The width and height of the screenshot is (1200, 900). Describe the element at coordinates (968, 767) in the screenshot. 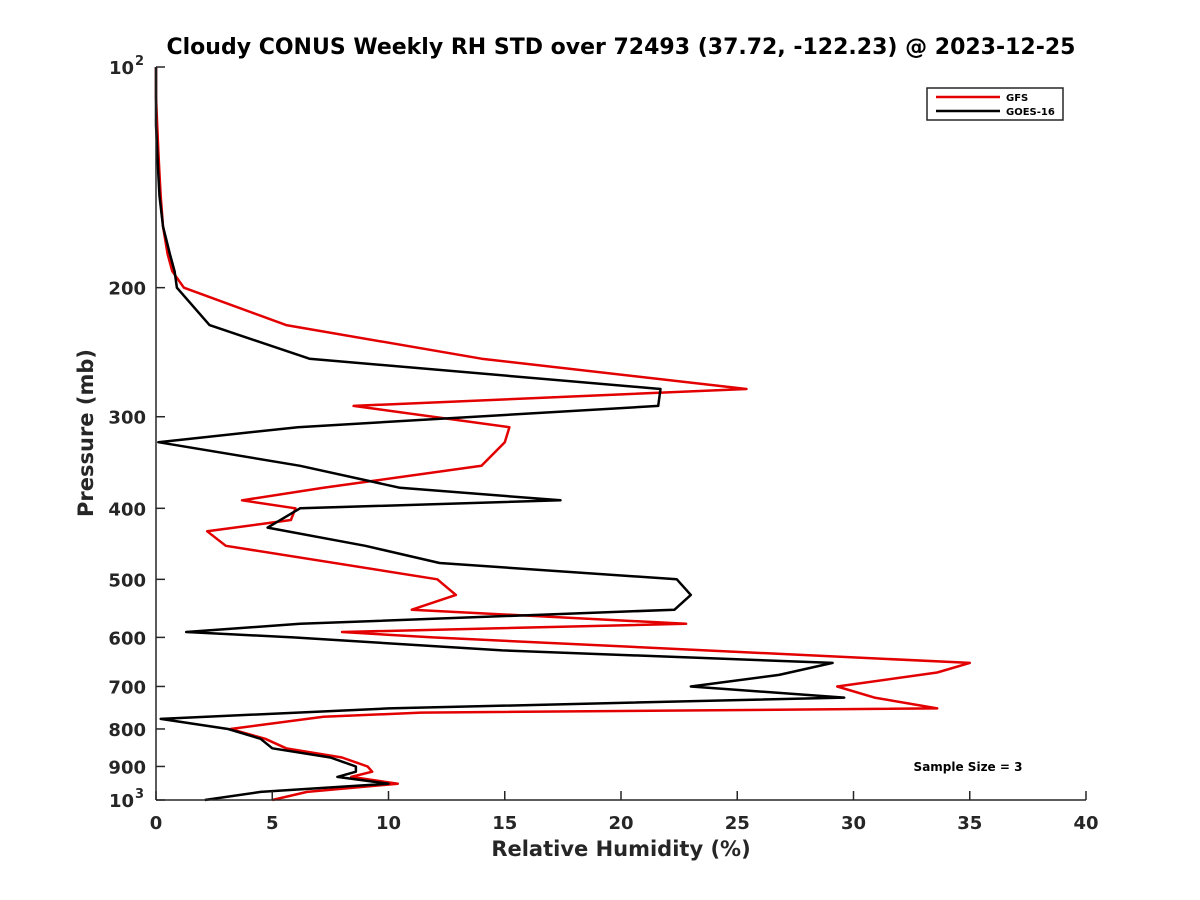

I see `sample-size-annotation: Sample Size = 3` at that location.